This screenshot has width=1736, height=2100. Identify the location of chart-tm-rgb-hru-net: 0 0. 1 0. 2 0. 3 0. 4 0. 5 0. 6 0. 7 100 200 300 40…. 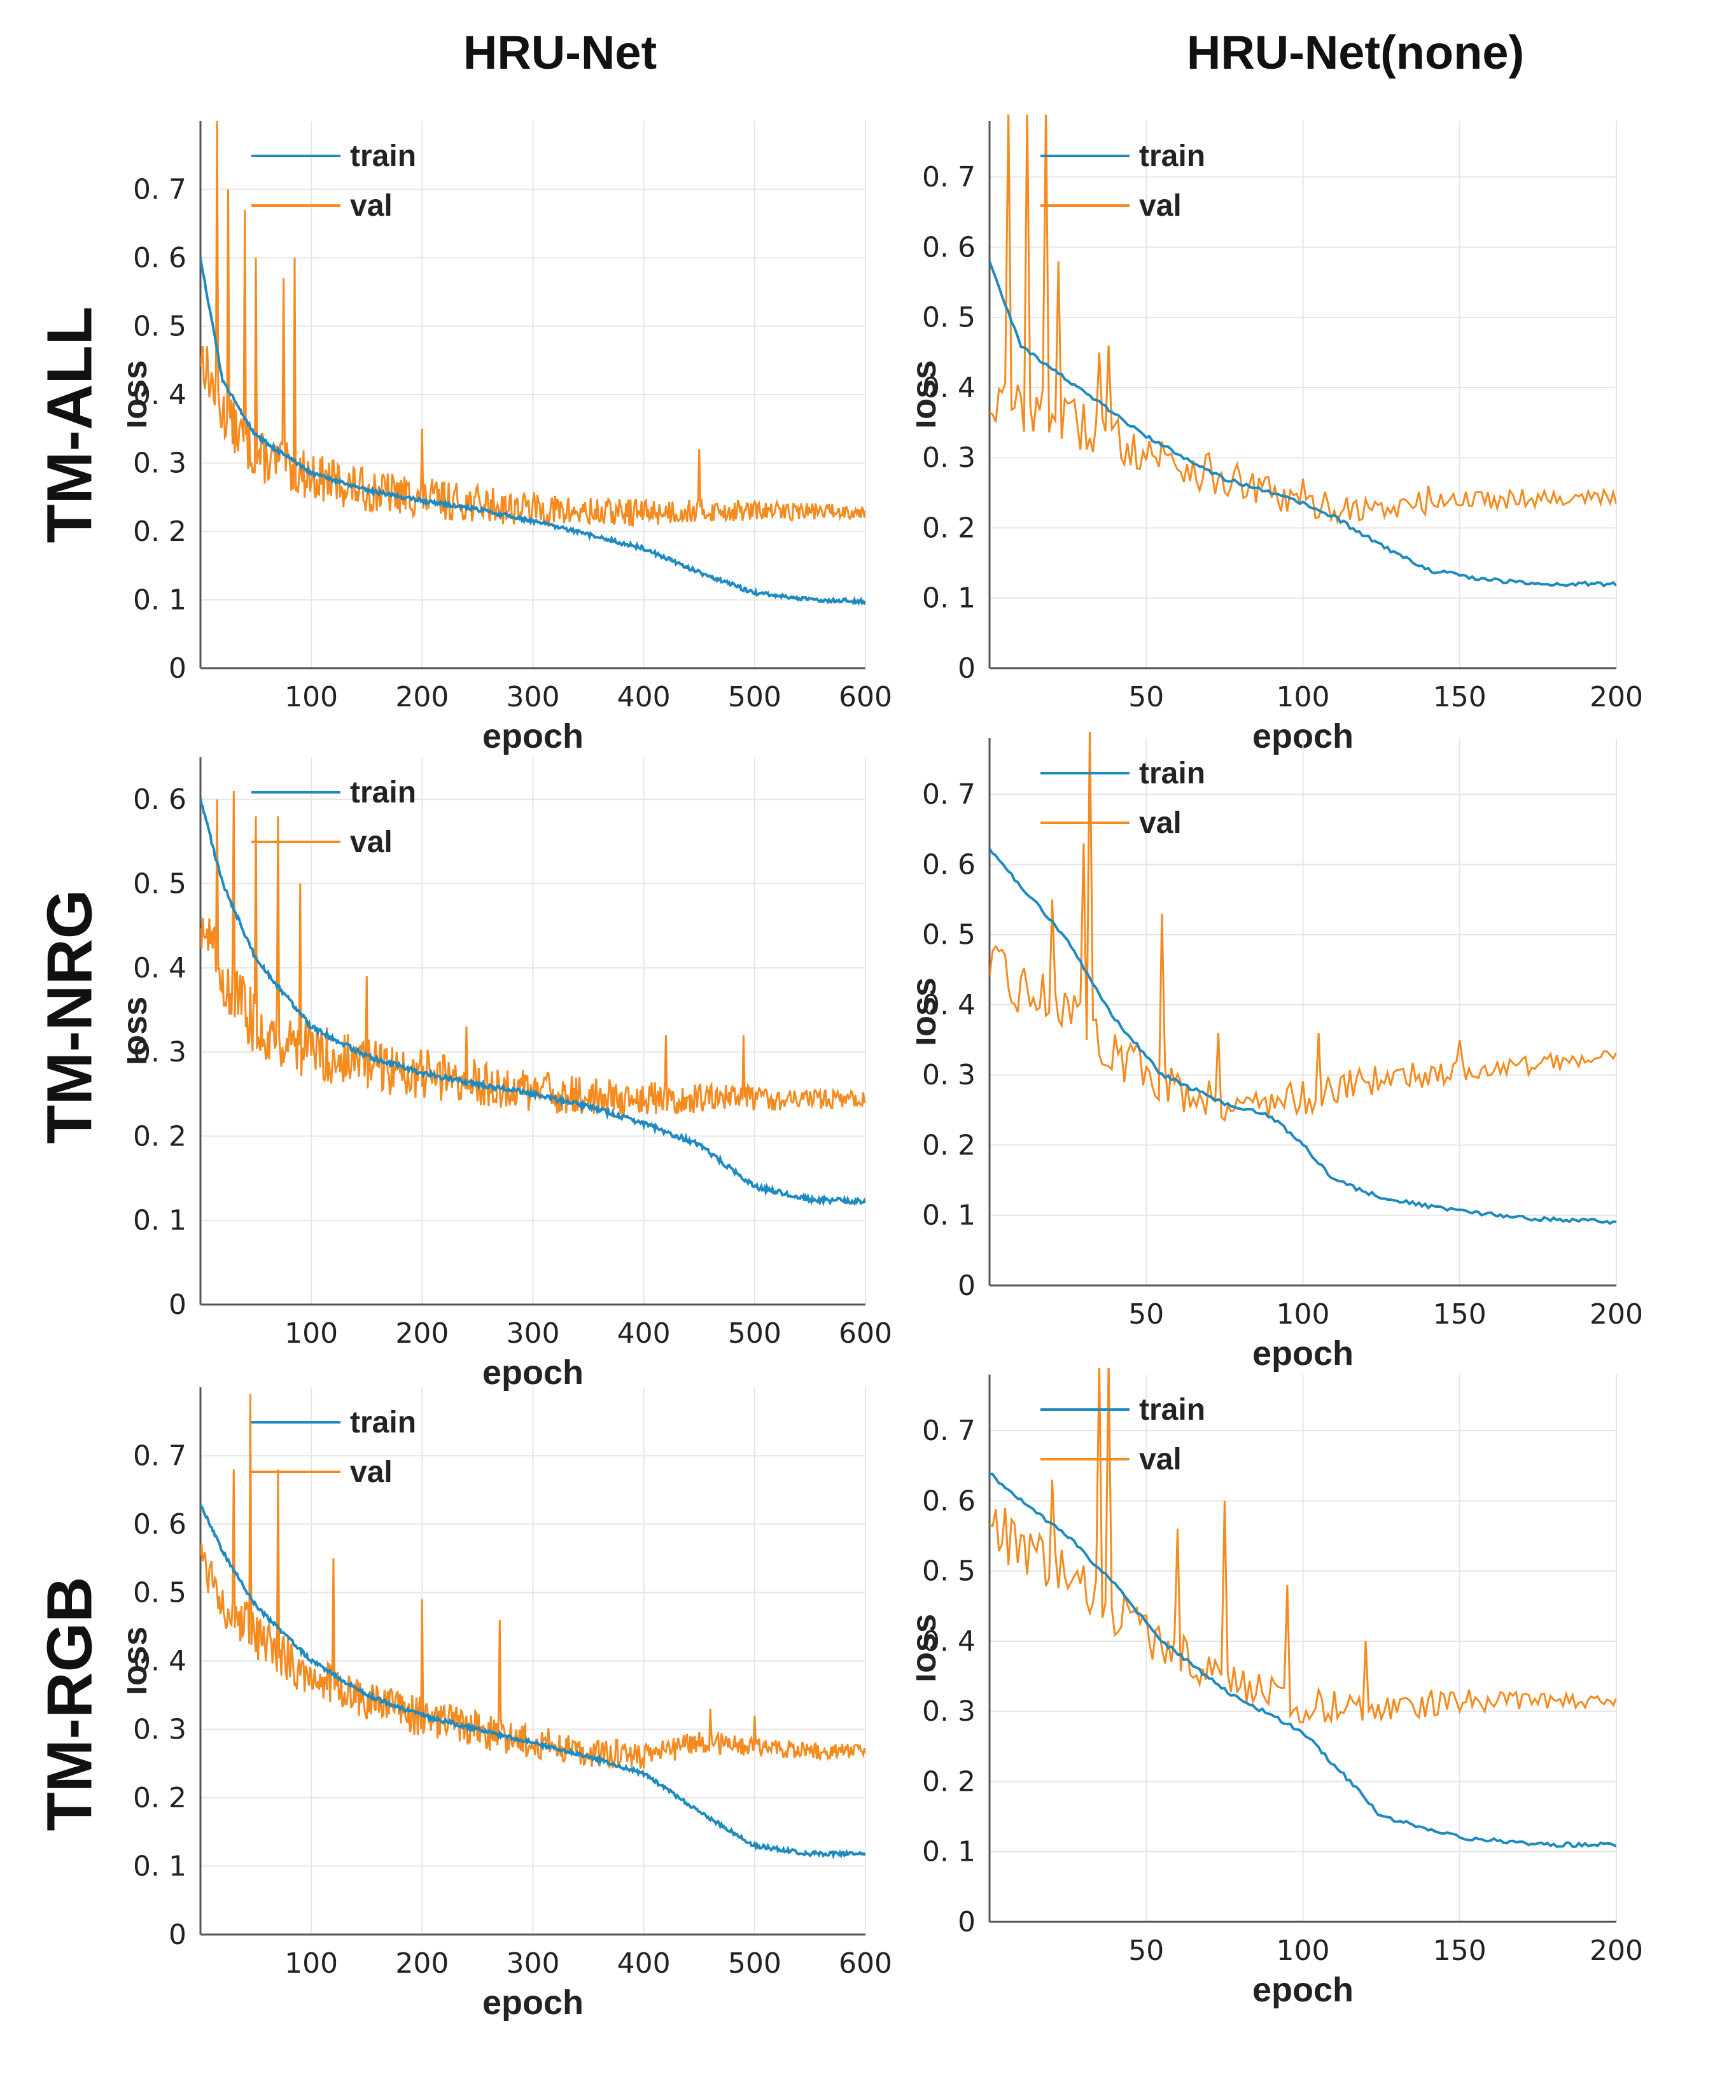
(509, 1704).